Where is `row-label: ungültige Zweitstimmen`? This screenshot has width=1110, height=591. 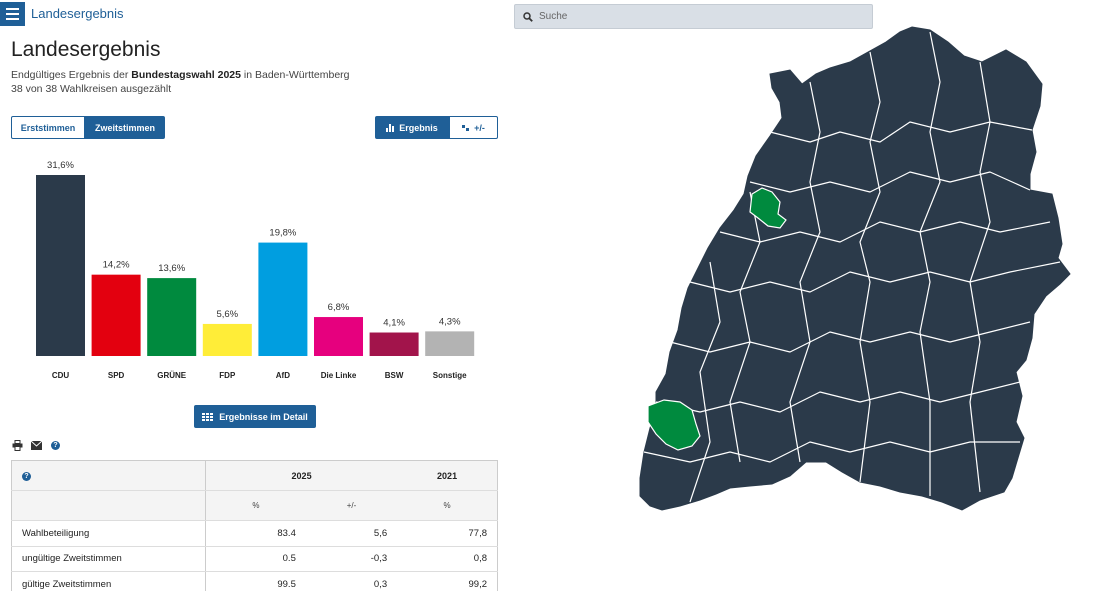
row-label: ungültige Zweitstimmen is located at coordinates (108, 559).